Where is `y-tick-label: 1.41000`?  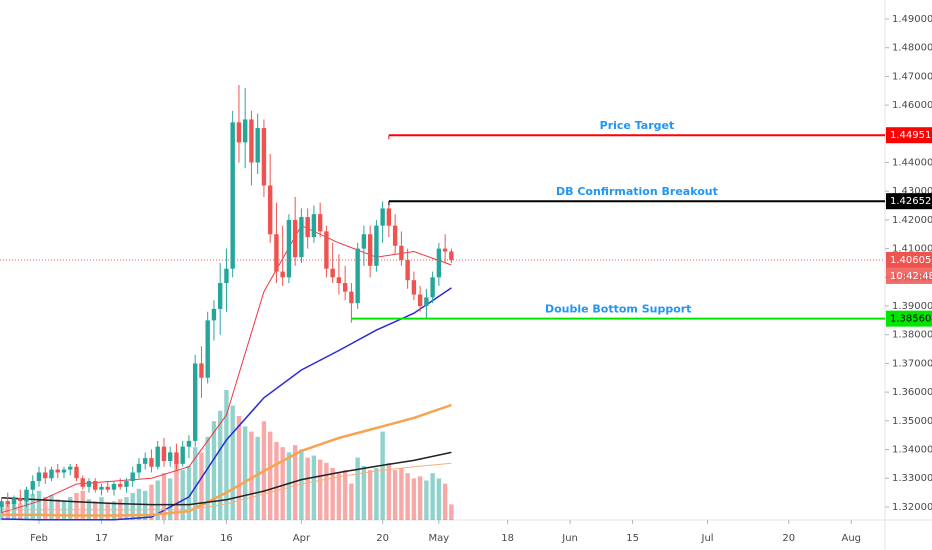
y-tick-label: 1.41000 is located at coordinates (912, 249).